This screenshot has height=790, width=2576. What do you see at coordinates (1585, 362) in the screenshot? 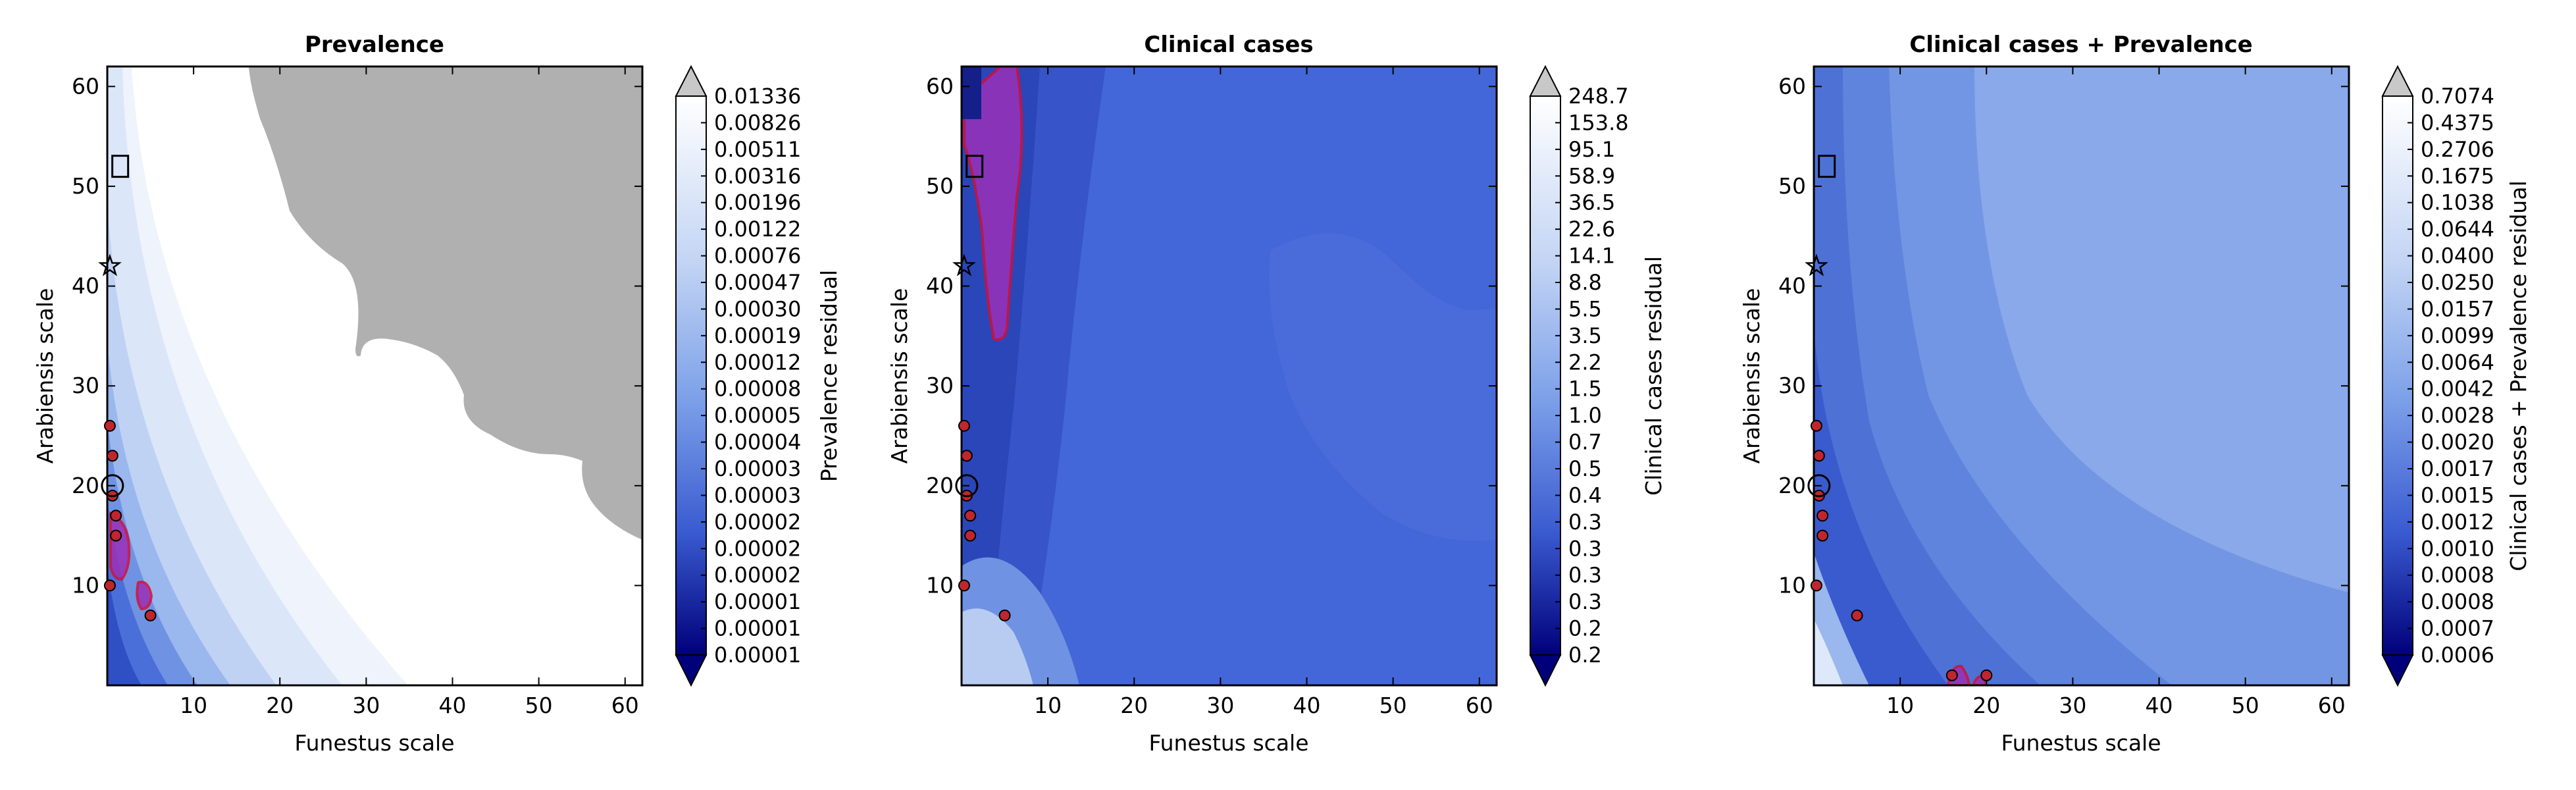
I see `colorbar-tick-label: 2.2` at bounding box center [1585, 362].